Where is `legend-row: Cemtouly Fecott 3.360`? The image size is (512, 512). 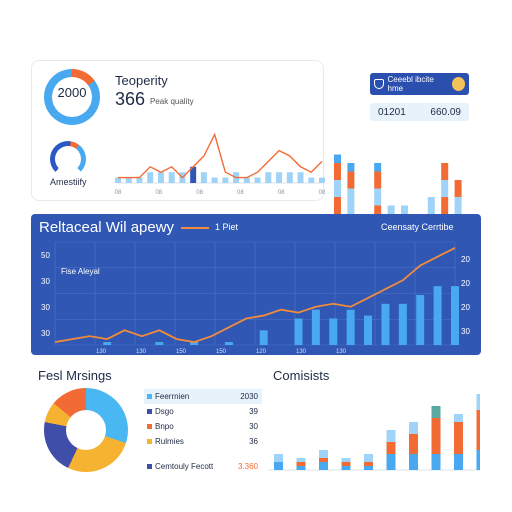
legend-row: Cemtouly Fecott 3.360 is located at coordinates (203, 466).